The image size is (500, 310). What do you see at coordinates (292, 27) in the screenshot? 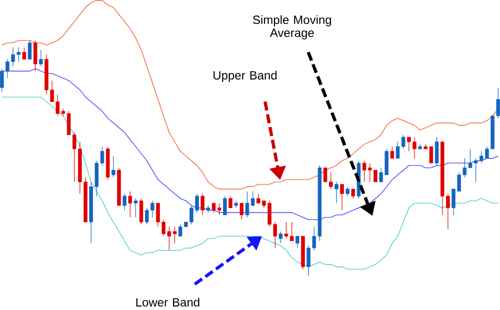
I see `text: Simple Moving Average` at bounding box center [292, 27].